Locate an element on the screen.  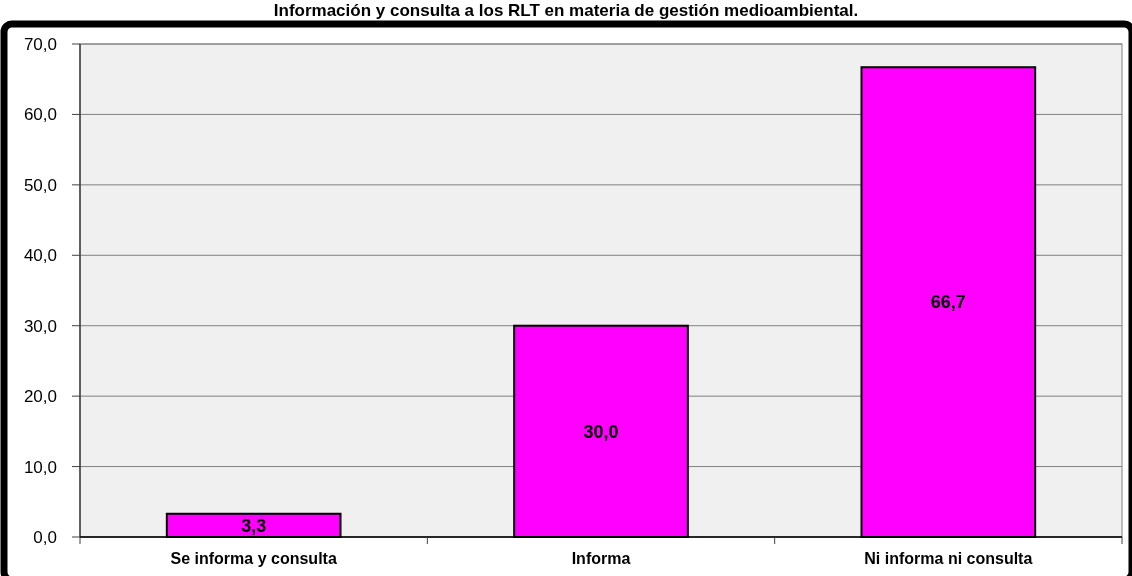
data-label: 66,7 is located at coordinates (948, 302).